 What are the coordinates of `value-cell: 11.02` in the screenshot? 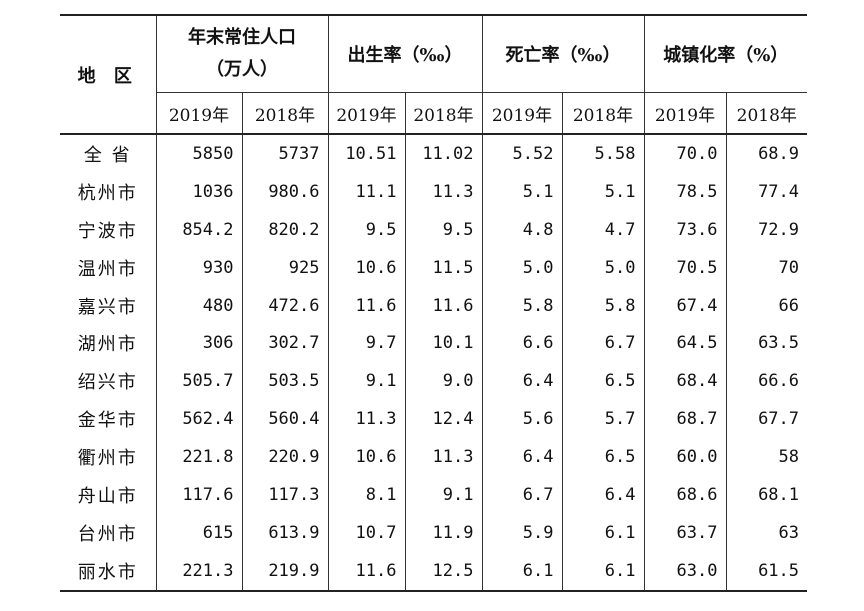 It's located at (444, 153).